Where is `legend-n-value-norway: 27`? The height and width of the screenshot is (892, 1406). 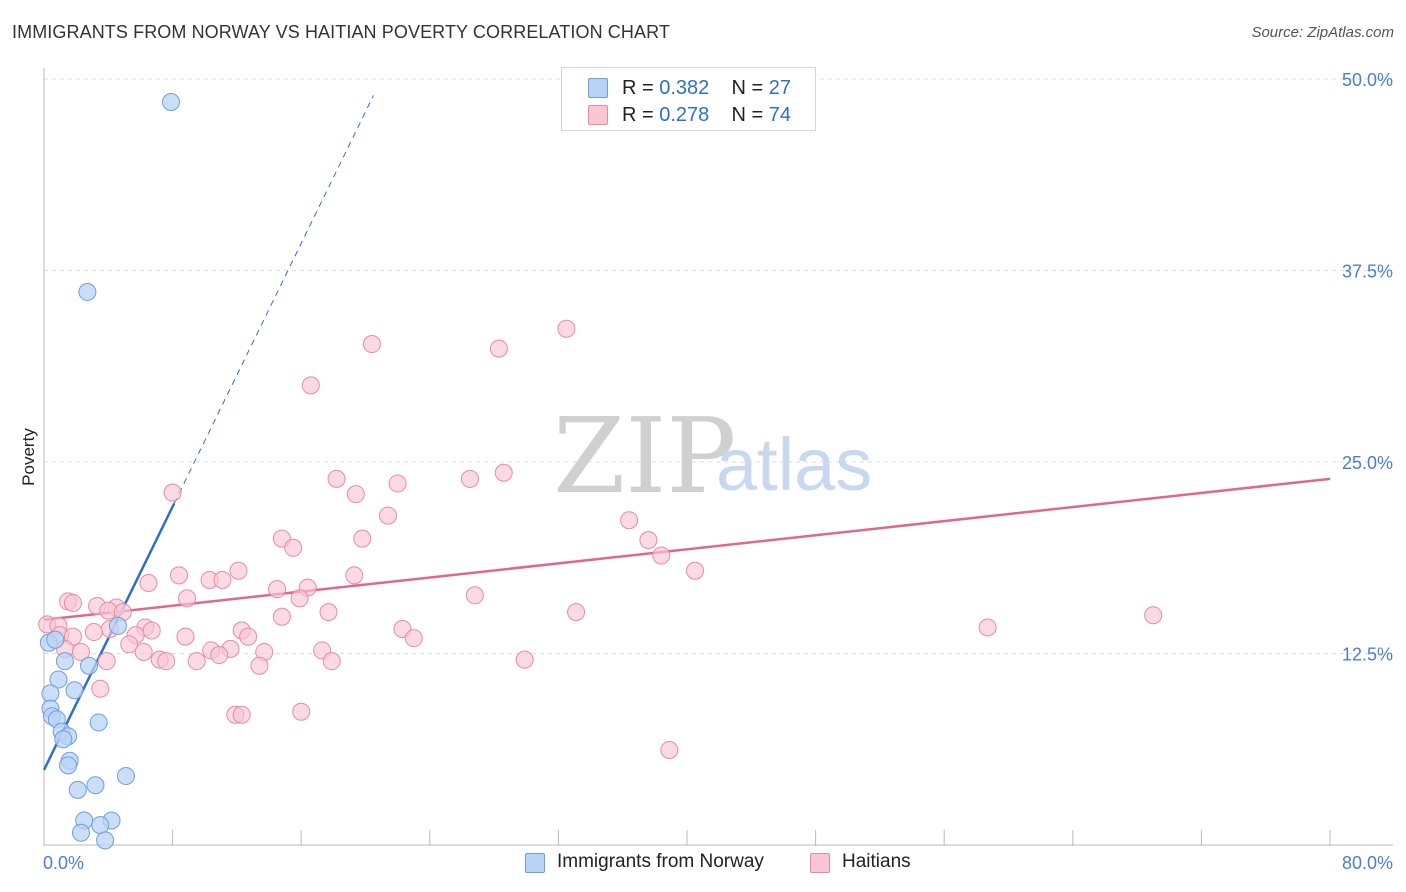 legend-n-value-norway: 27 is located at coordinates (780, 88).